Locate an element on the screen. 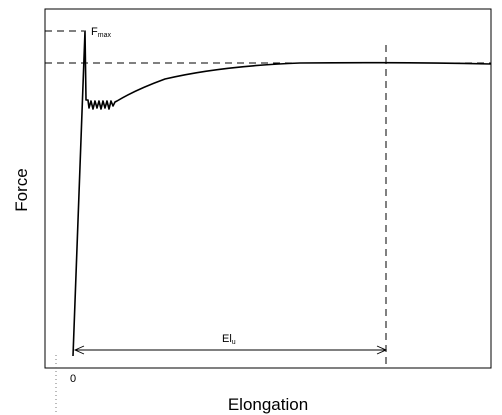 This screenshot has height=415, width=502. elu-label: Elu is located at coordinates (229, 339).